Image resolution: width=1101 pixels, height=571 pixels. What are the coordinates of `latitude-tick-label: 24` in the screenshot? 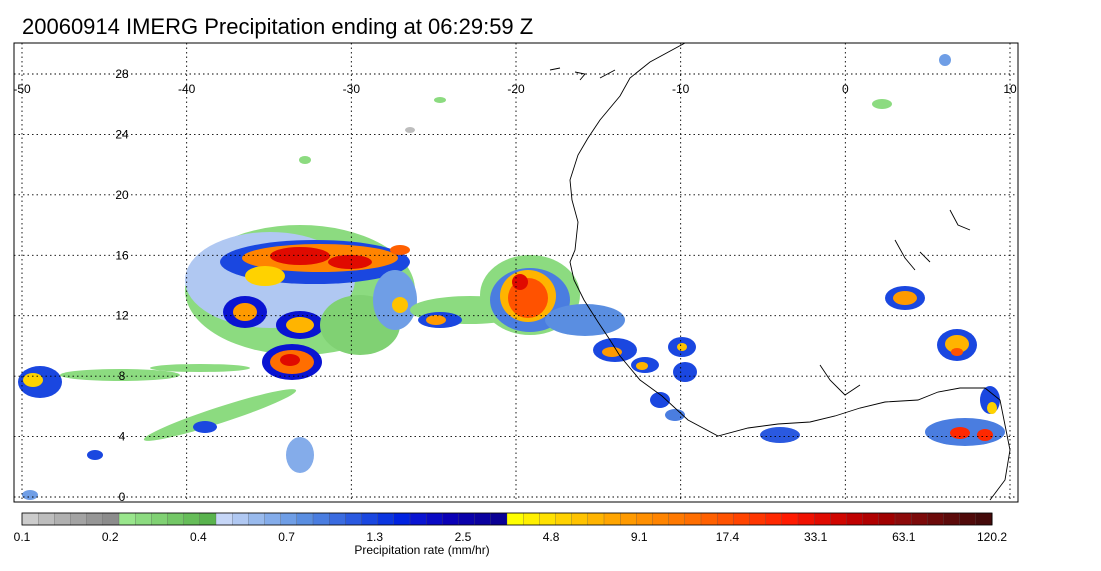 It's located at (122, 134).